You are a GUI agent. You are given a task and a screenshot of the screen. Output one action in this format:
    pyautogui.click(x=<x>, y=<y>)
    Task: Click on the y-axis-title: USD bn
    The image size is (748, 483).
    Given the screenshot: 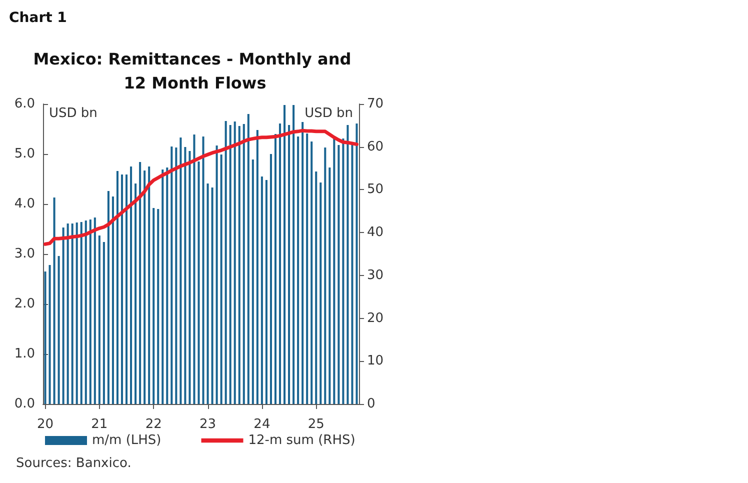 What is the action you would take?
    pyautogui.click(x=73, y=113)
    